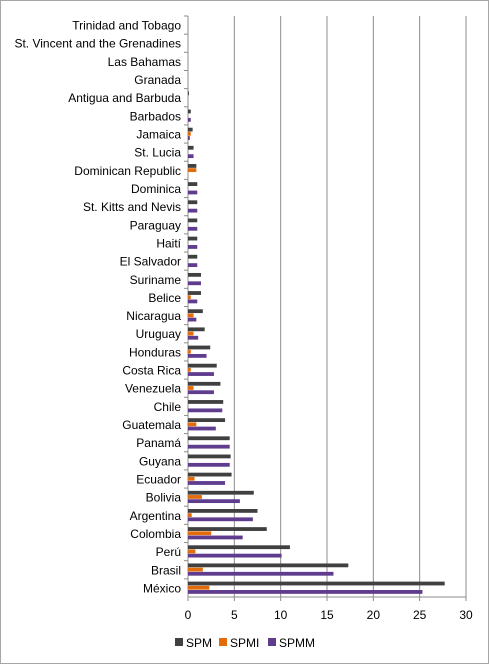 Image resolution: width=489 pixels, height=664 pixels. What do you see at coordinates (155, 534) in the screenshot?
I see `y-tick-label: Colombia` at bounding box center [155, 534].